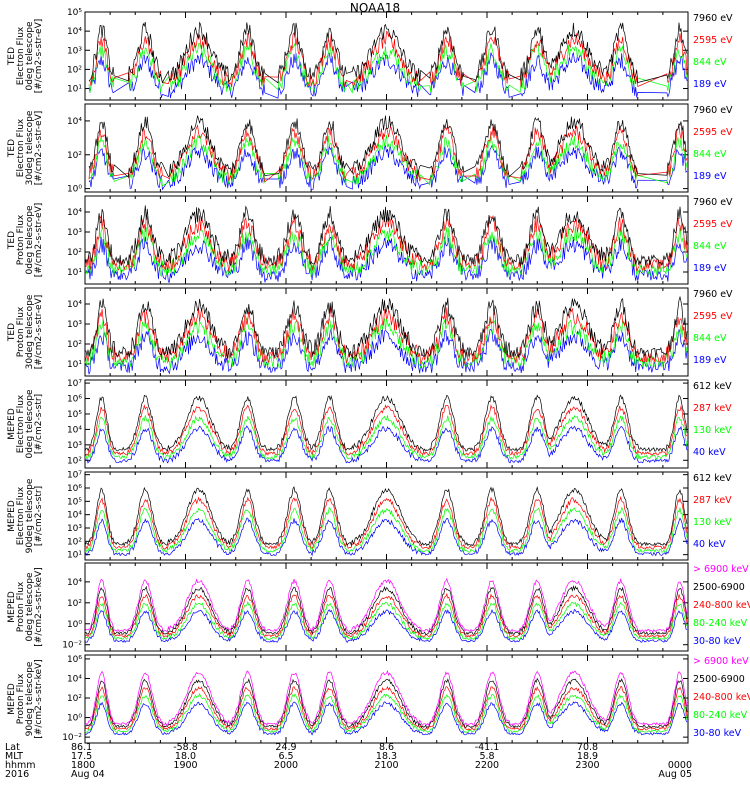 The height and width of the screenshot is (800, 750). What do you see at coordinates (17, 774) in the screenshot?
I see `footer-row-label: 2016` at bounding box center [17, 774].